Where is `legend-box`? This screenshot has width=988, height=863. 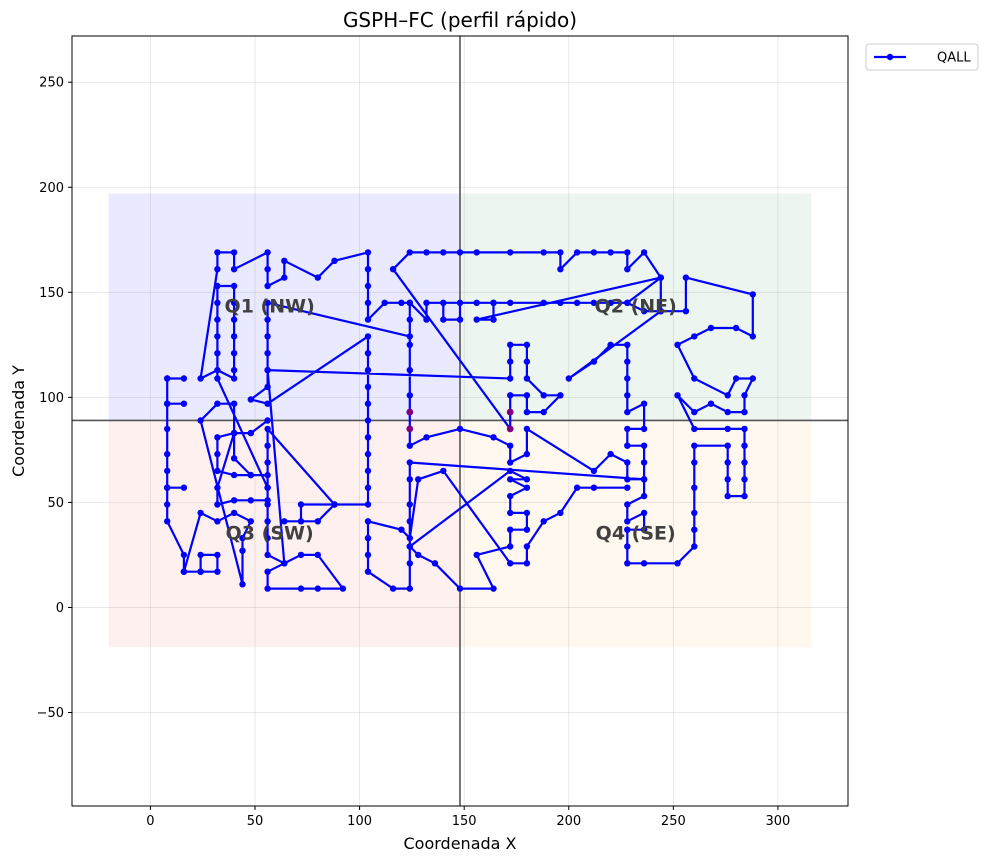
legend-box is located at coordinates (922, 57).